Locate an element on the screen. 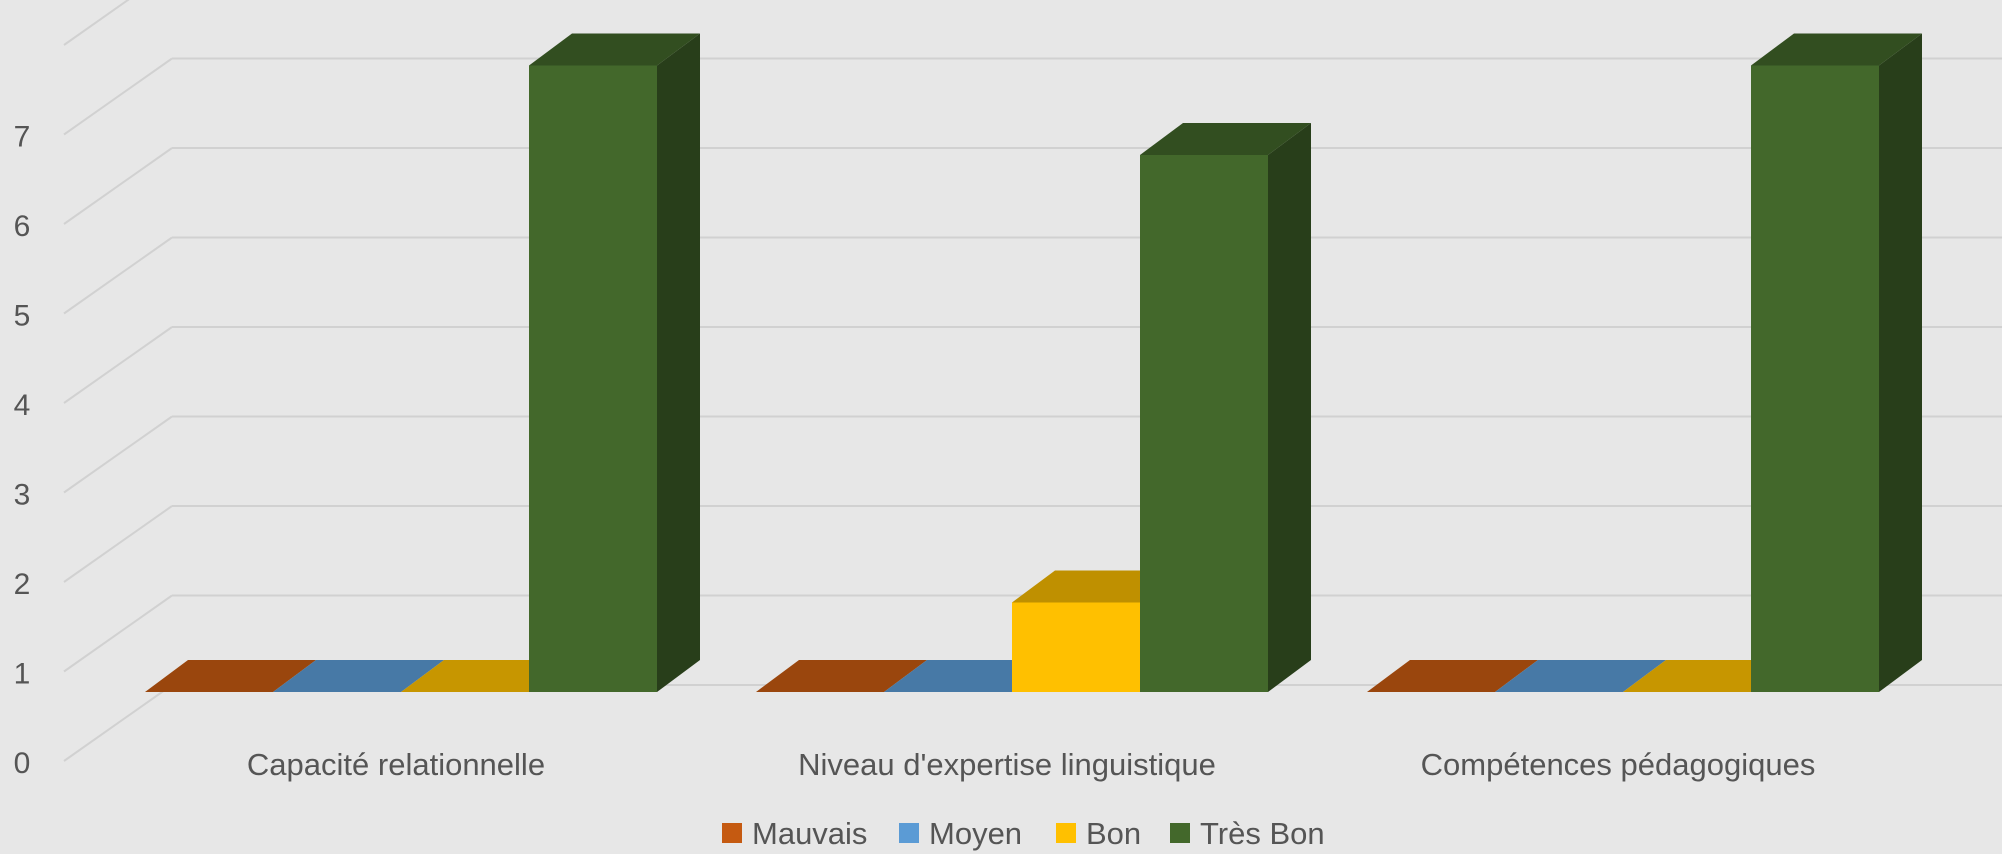  y-tick-label: 4 is located at coordinates (22, 405).